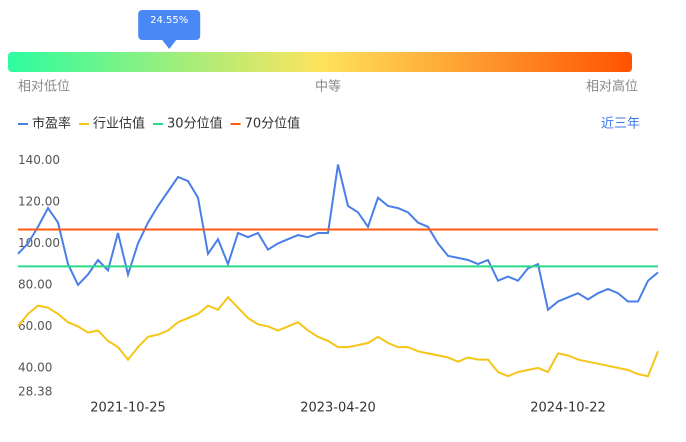  I want to click on y-tick-label: 60.00, so click(35, 326).